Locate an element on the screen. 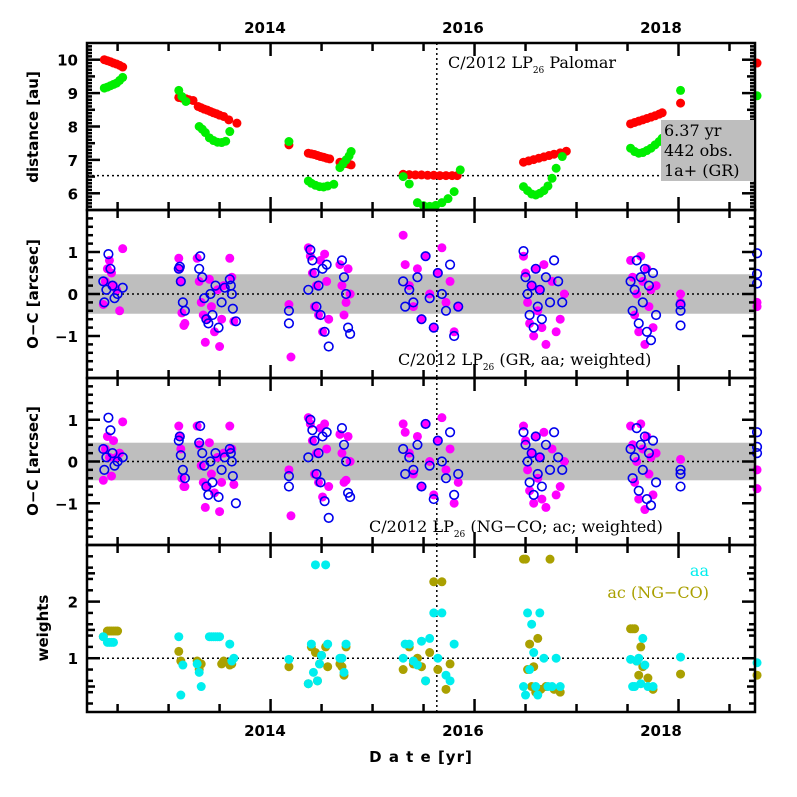 The height and width of the screenshot is (797, 797). info-solution: 1a+ (GR) is located at coordinates (702, 170).